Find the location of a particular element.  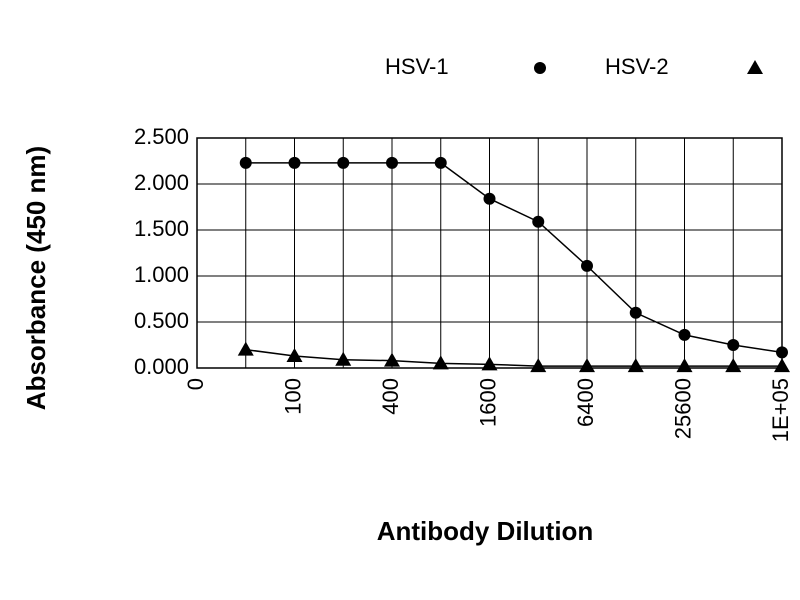

x-axis-title: Antibody Dilution is located at coordinates (485, 531).